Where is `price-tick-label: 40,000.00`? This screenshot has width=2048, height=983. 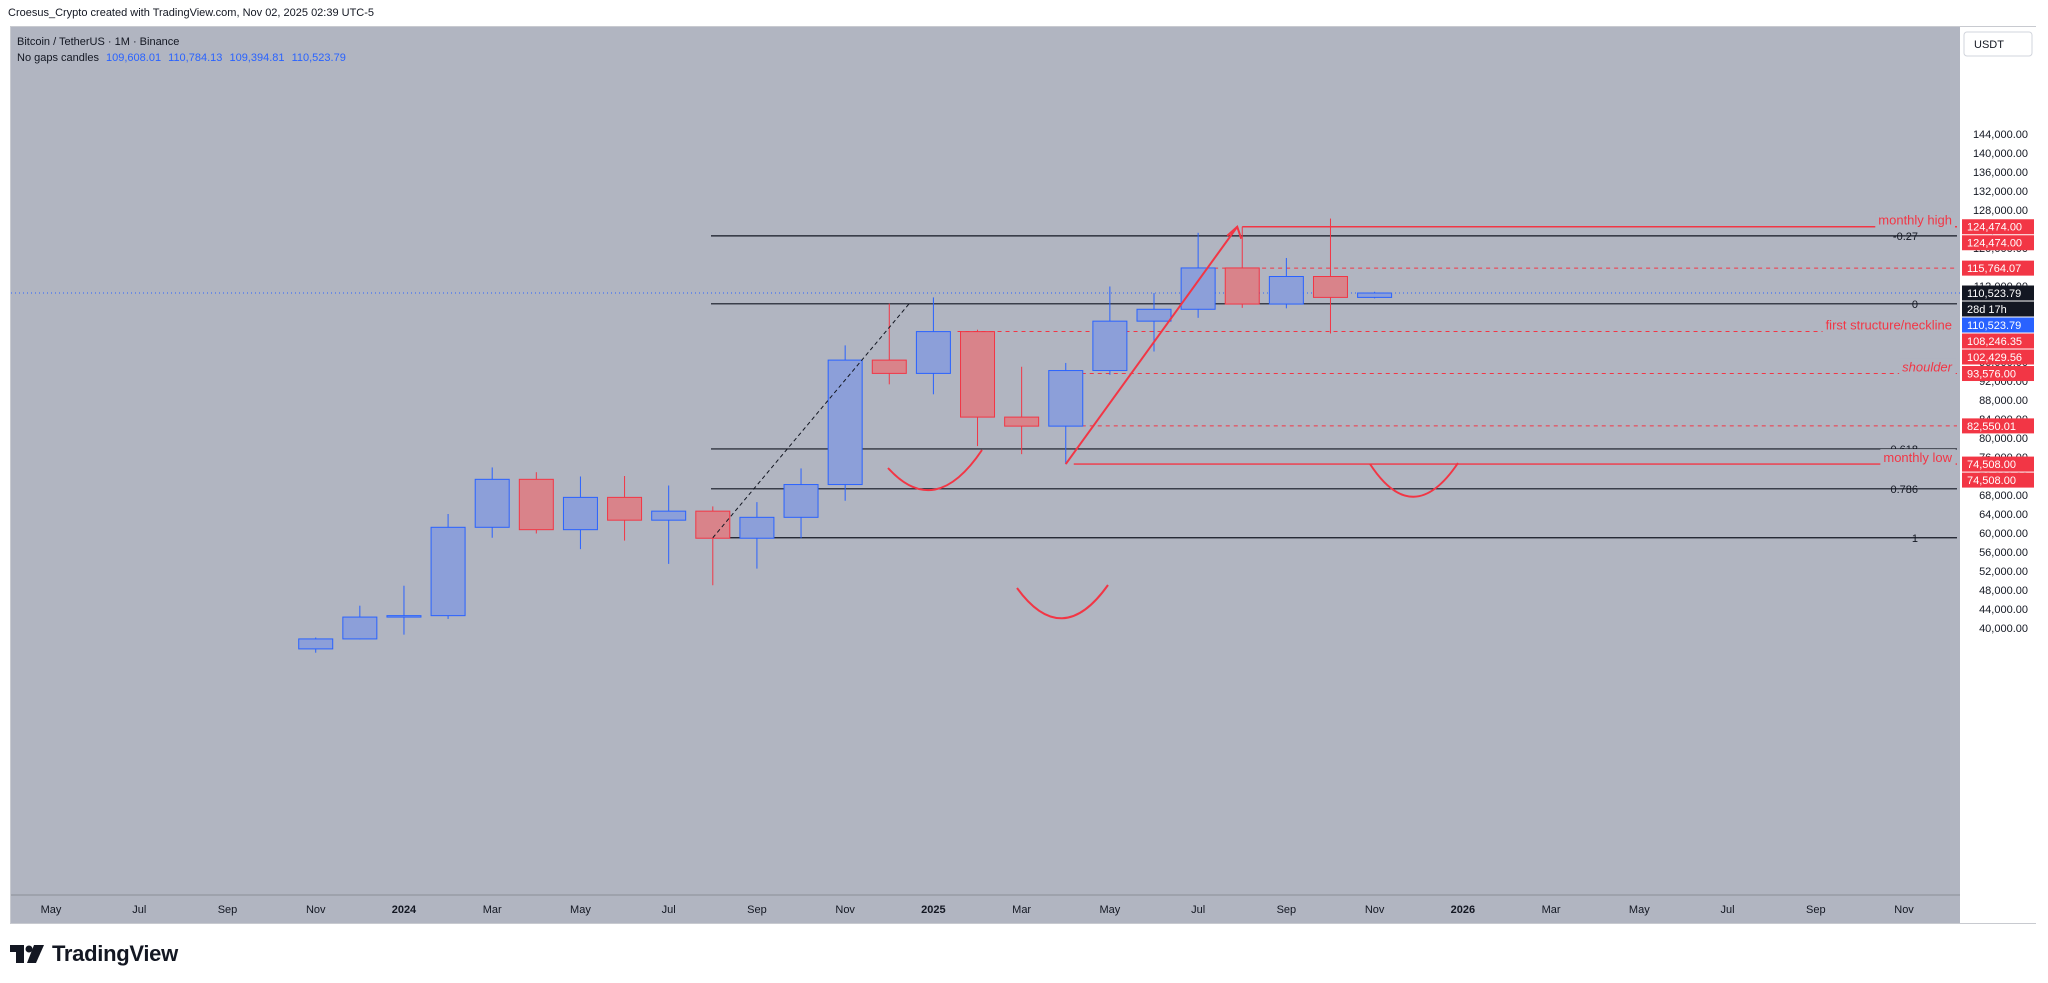 price-tick-label: 40,000.00 is located at coordinates (2003, 629).